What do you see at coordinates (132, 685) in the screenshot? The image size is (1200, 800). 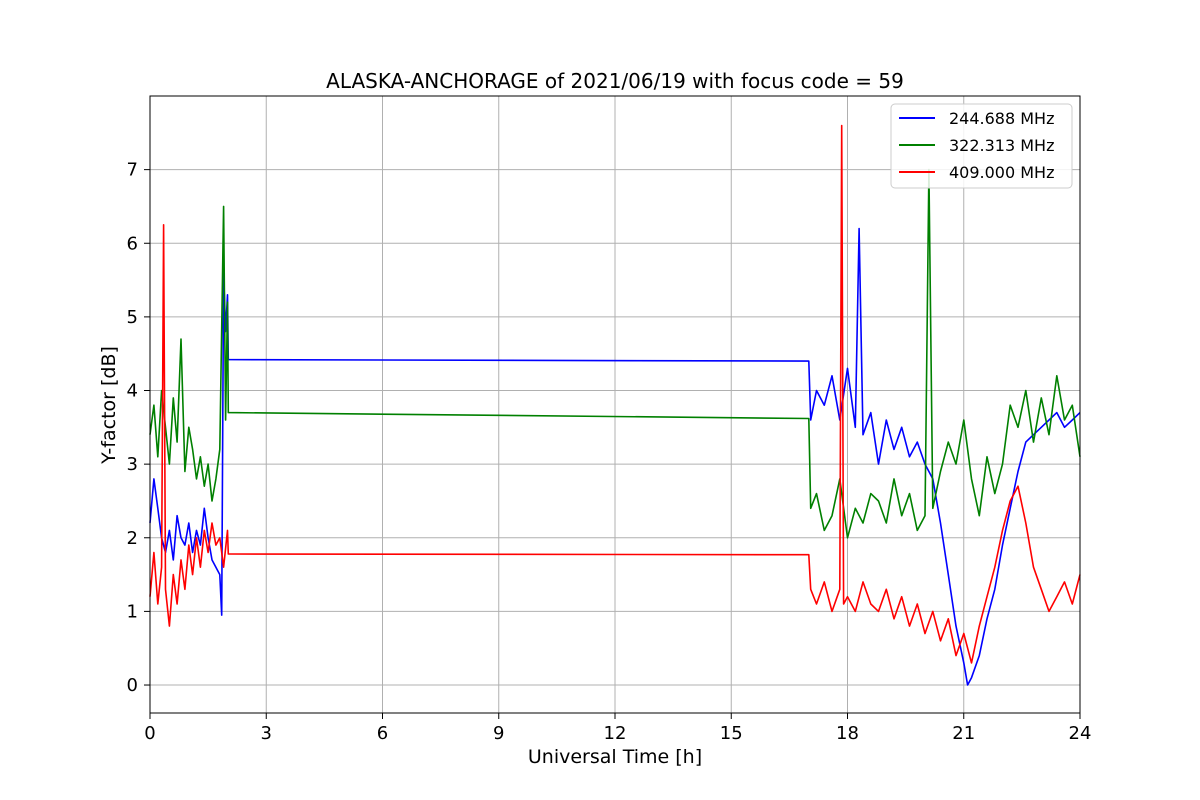 I see `y-tick-label: 0` at bounding box center [132, 685].